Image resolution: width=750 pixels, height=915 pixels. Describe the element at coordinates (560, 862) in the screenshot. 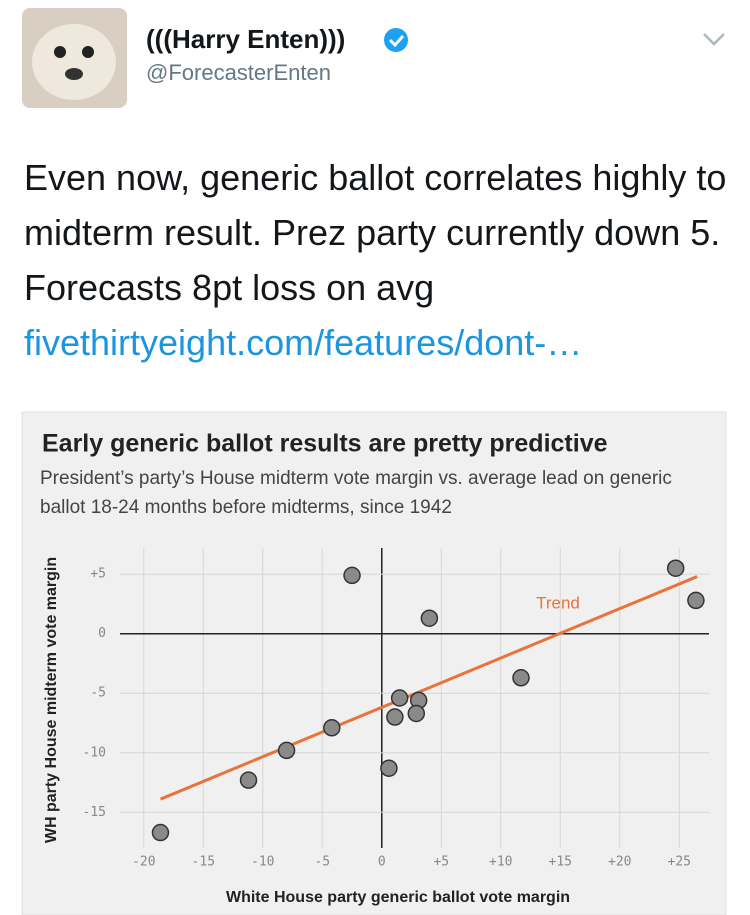

I see `x-tick-label: +15` at that location.